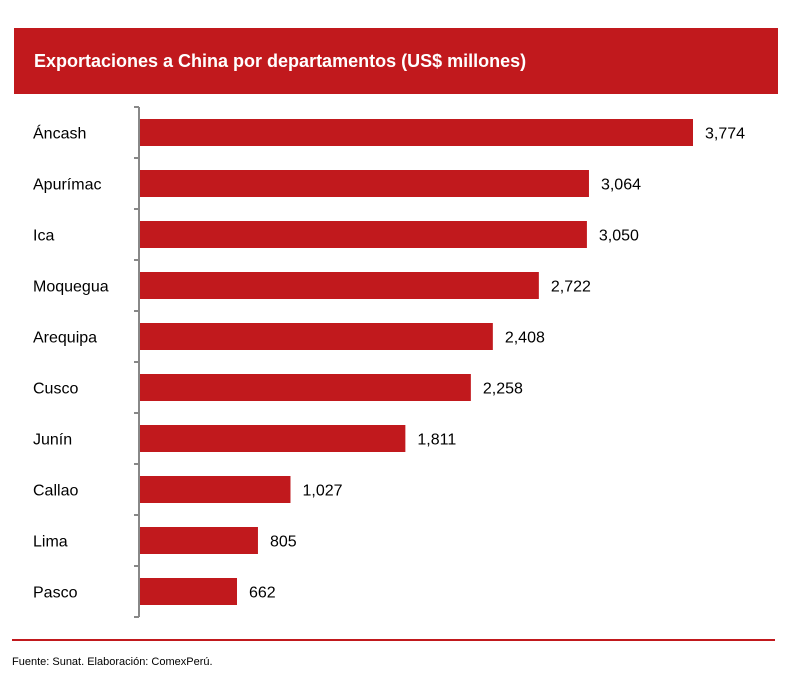 The width and height of the screenshot is (807, 686). I want to click on data-label: 3,050, so click(619, 236).